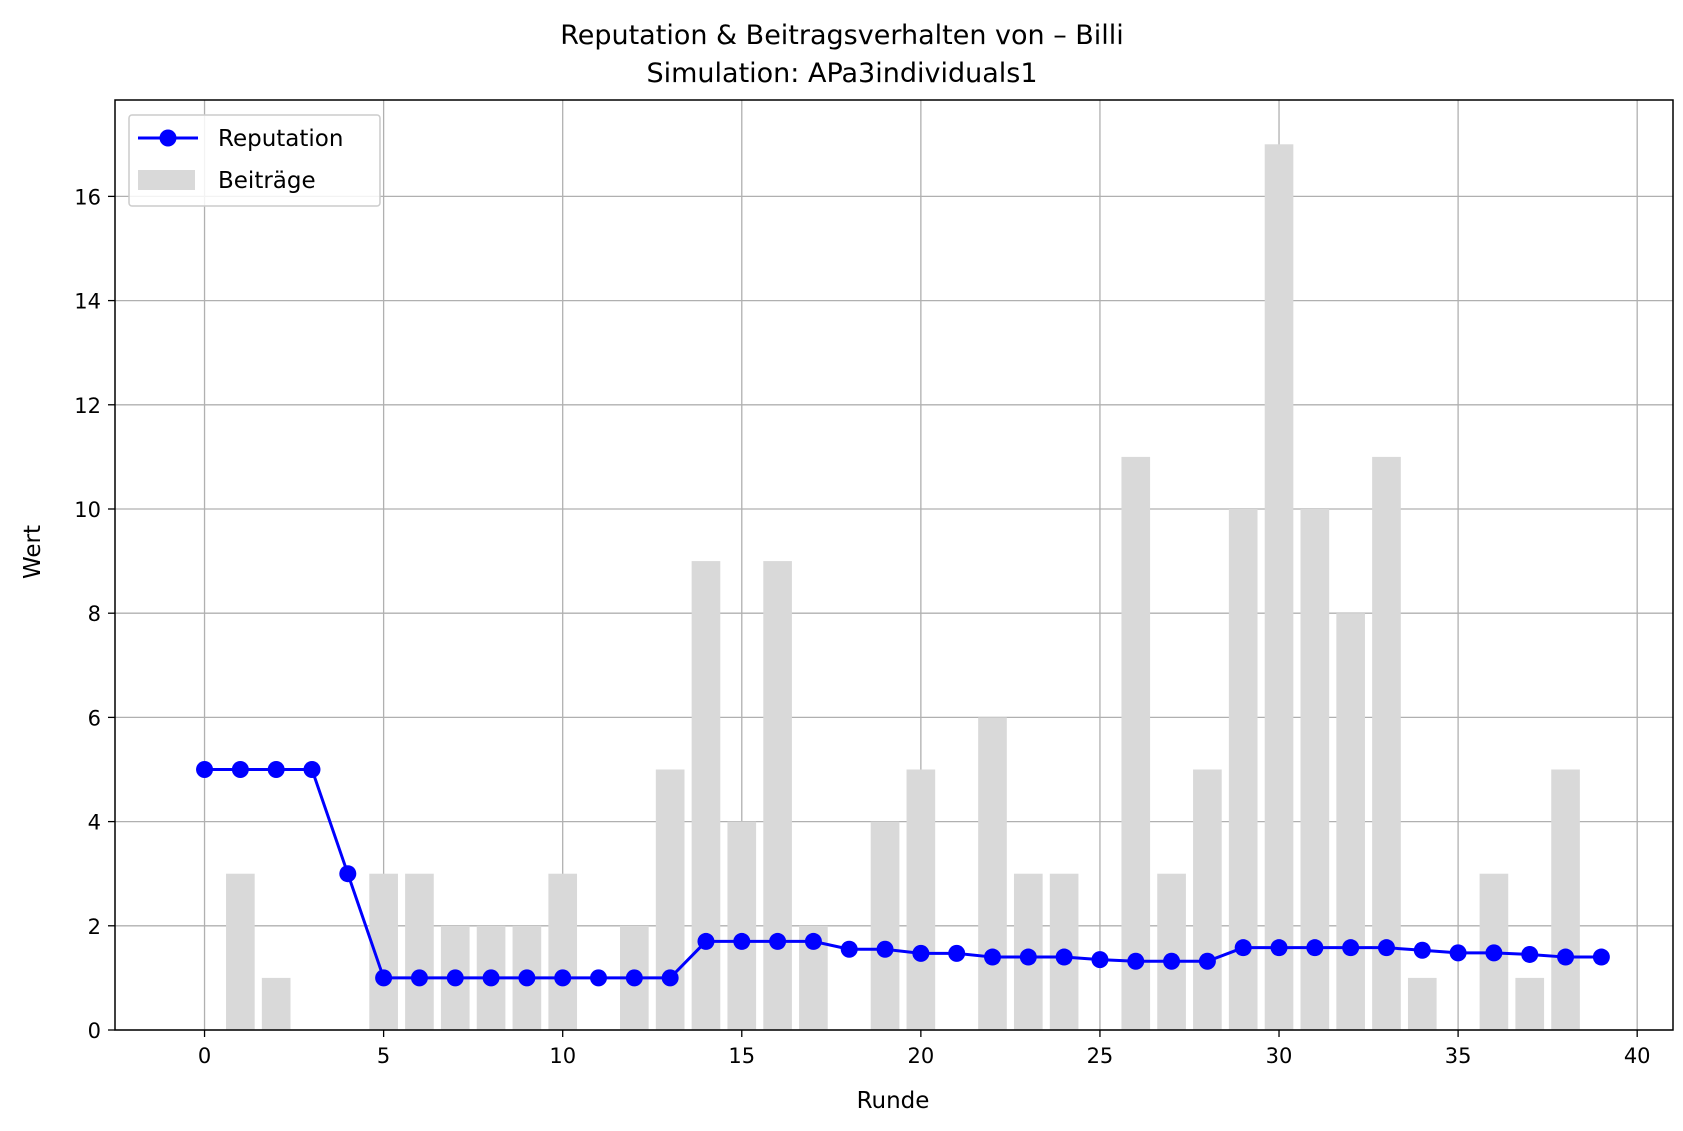  What do you see at coordinates (33, 552) in the screenshot?
I see `y-axis-label: Wert` at bounding box center [33, 552].